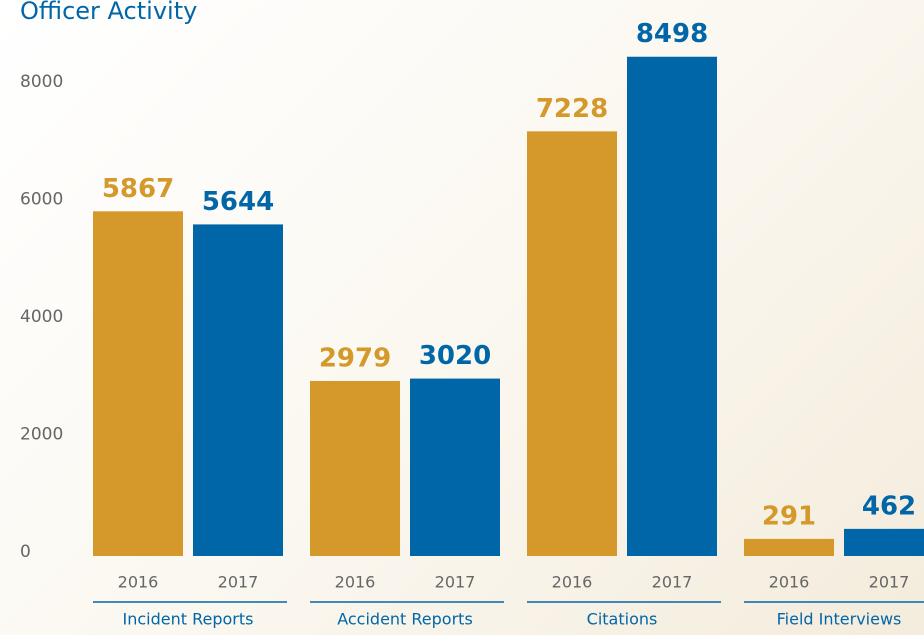 This screenshot has width=924, height=635. Describe the element at coordinates (41, 317) in the screenshot. I see `y-tick-label: 4000` at that location.